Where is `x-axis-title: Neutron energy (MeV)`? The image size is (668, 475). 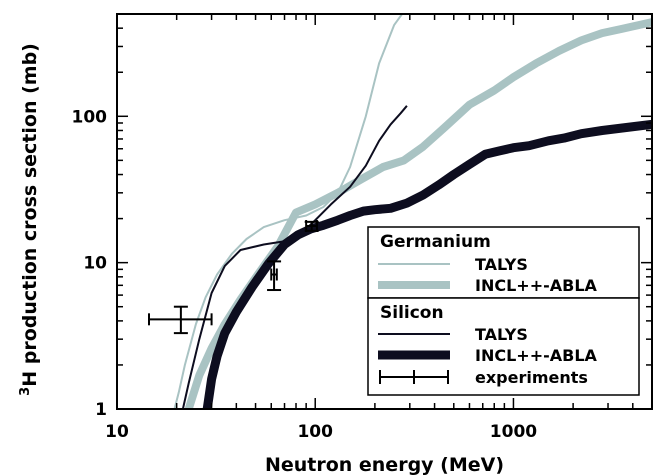 x-axis-title: Neutron energy (MeV) is located at coordinates (384, 464).